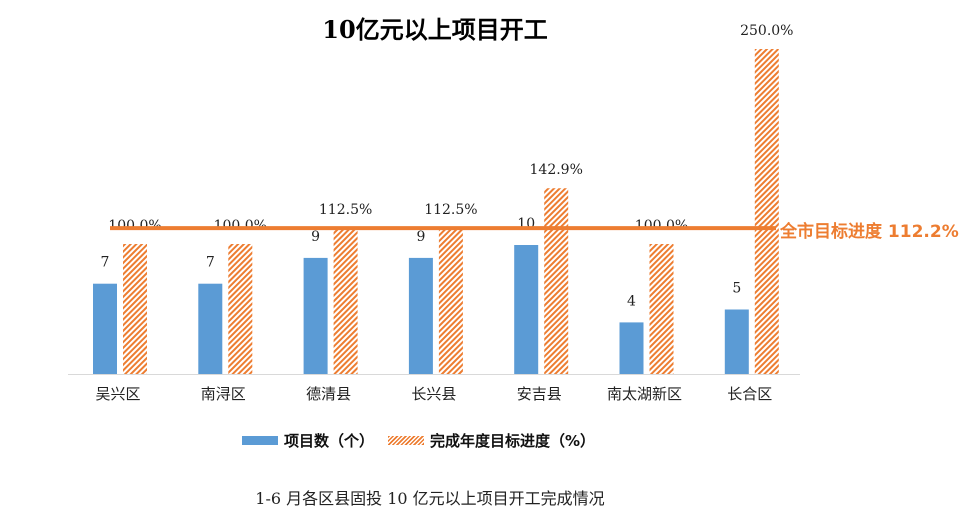 This screenshot has width=970, height=509. Describe the element at coordinates (223, 394) in the screenshot. I see `x-tick-label: 南浔区` at that location.